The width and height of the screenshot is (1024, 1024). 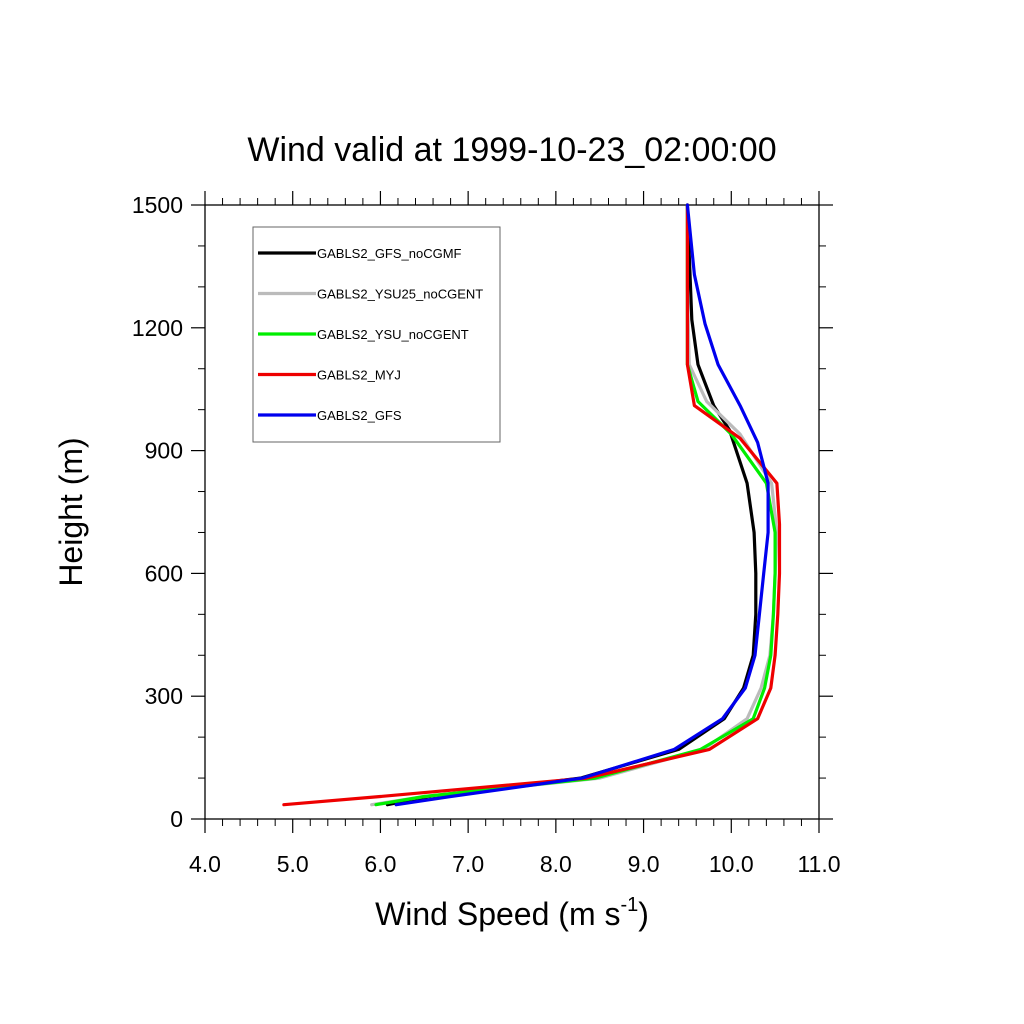 What do you see at coordinates (497, 914) in the screenshot?
I see `x-axis-label-main: Wind Speed (m s` at bounding box center [497, 914].